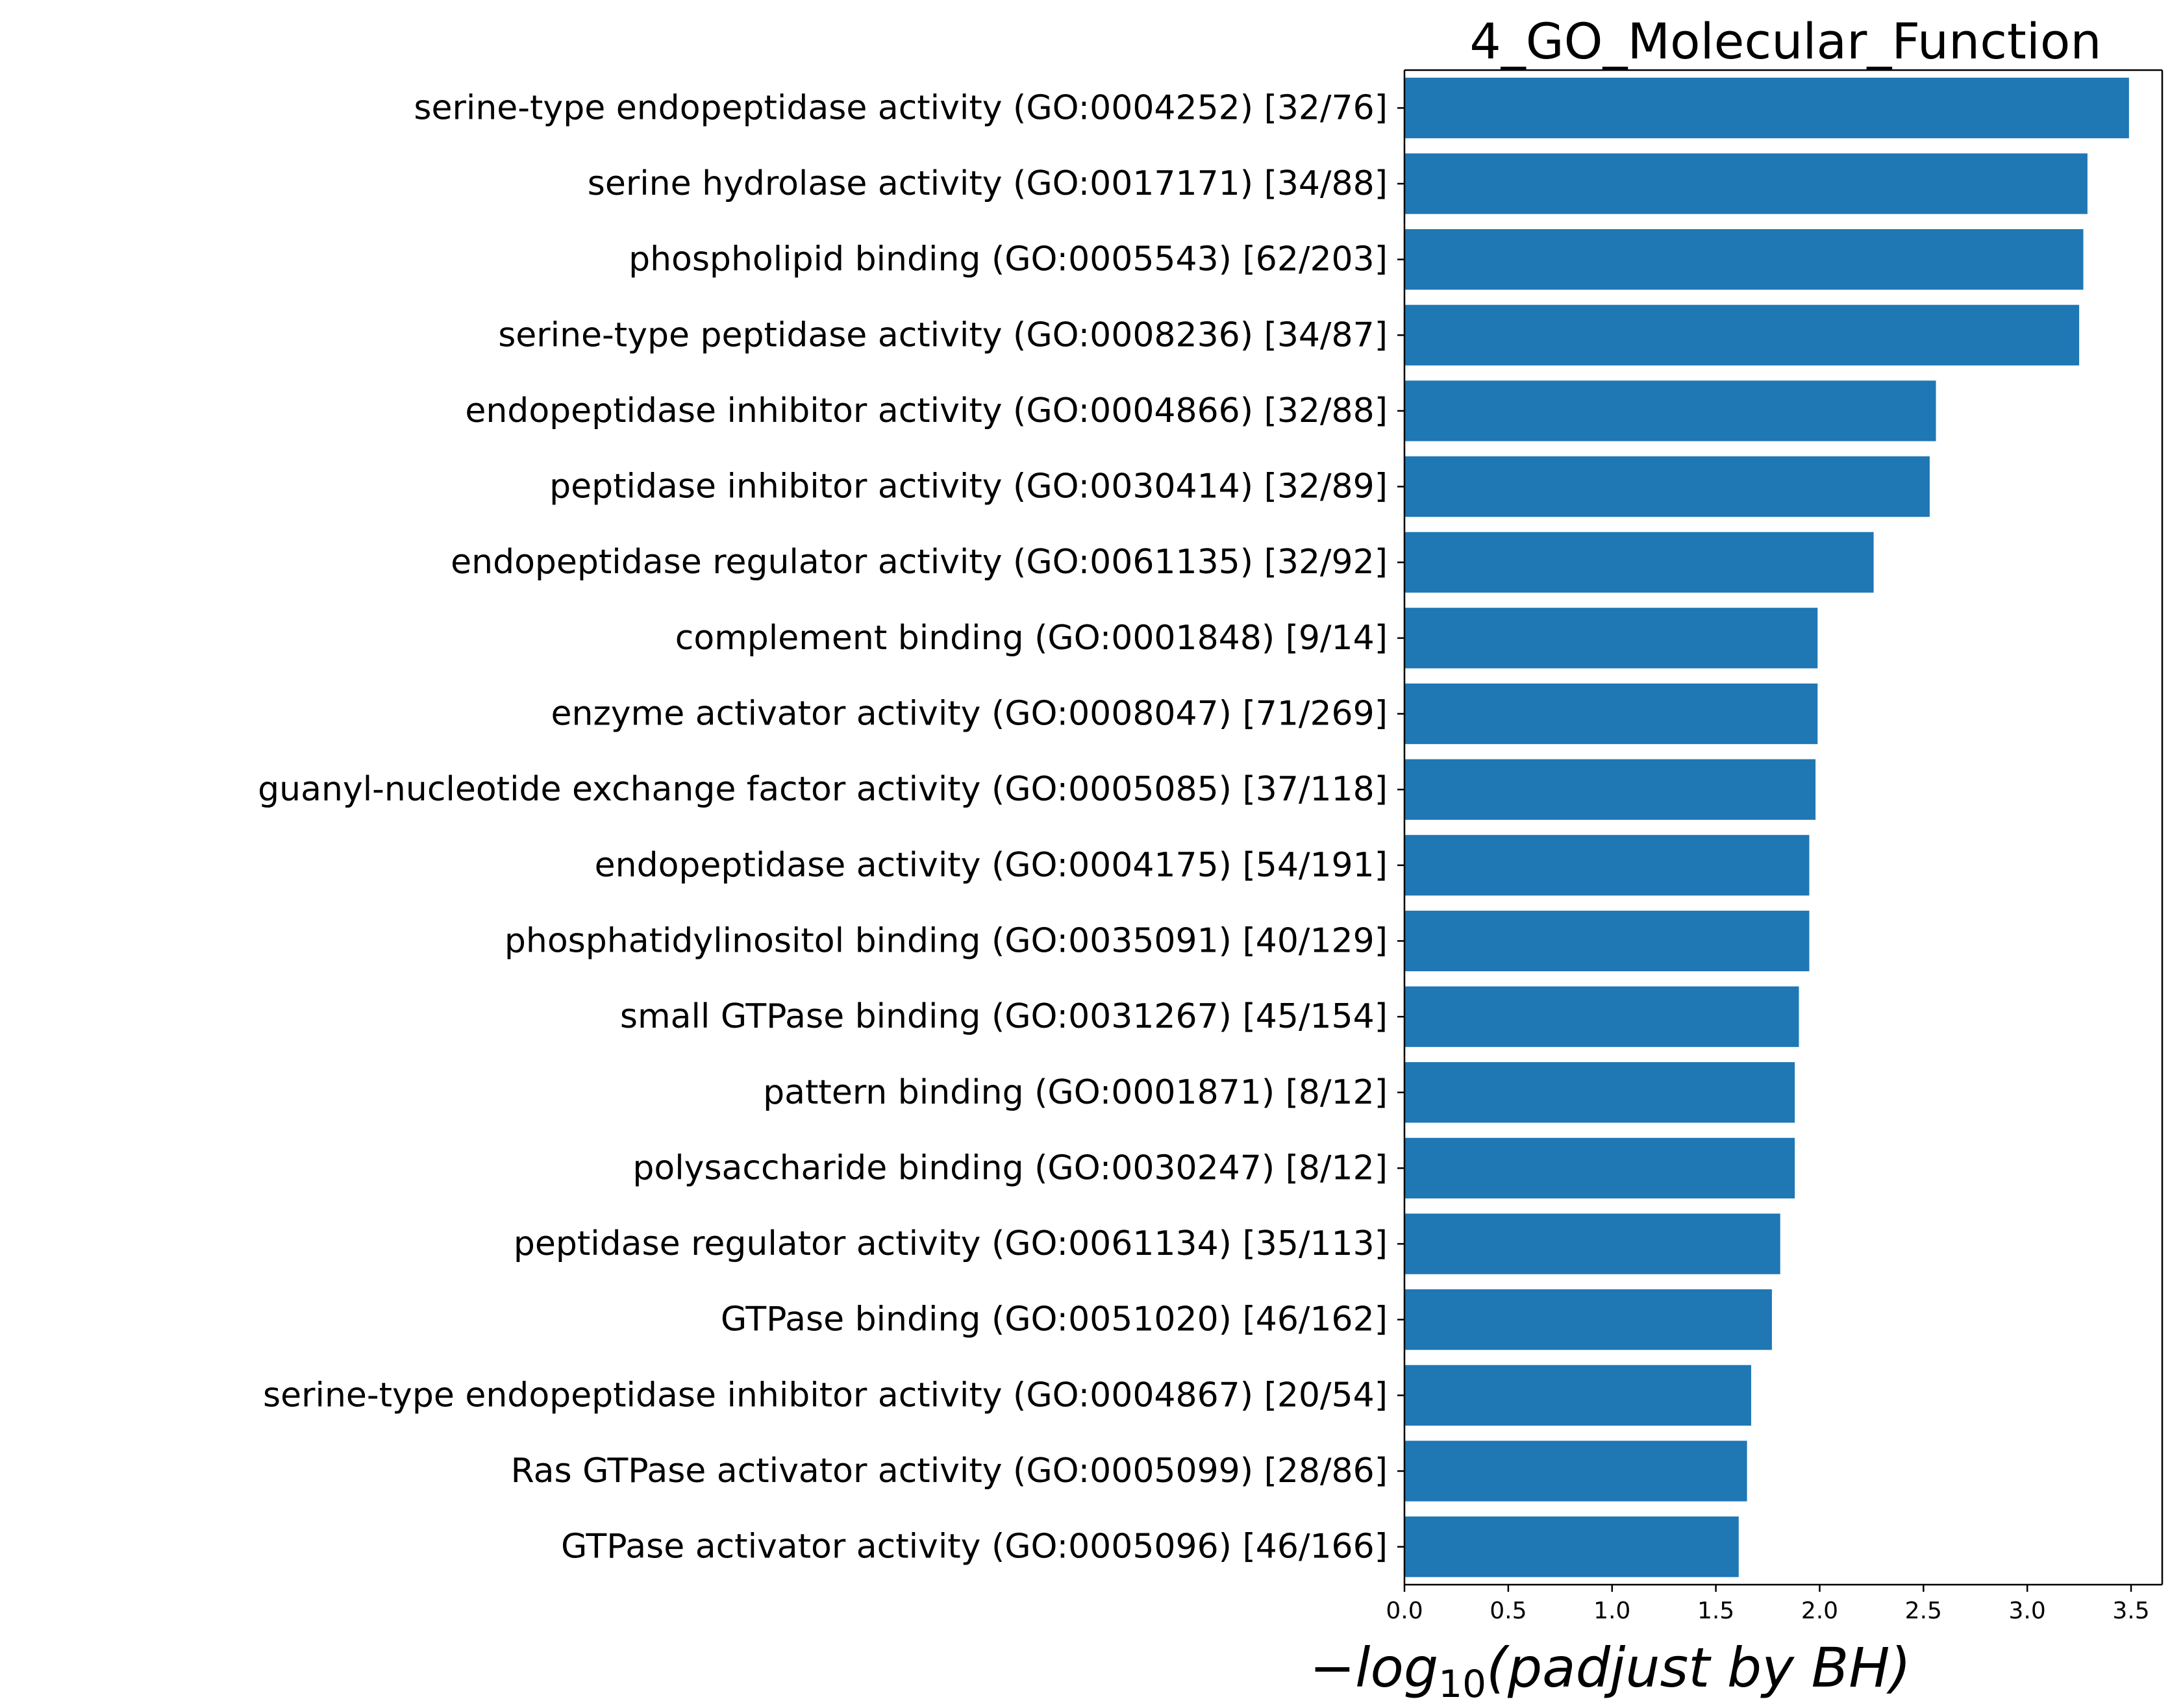 The image size is (2170, 1708). I want to click on category-label: GTPase binding (GO:0051020) [46/162], so click(1054, 1319).